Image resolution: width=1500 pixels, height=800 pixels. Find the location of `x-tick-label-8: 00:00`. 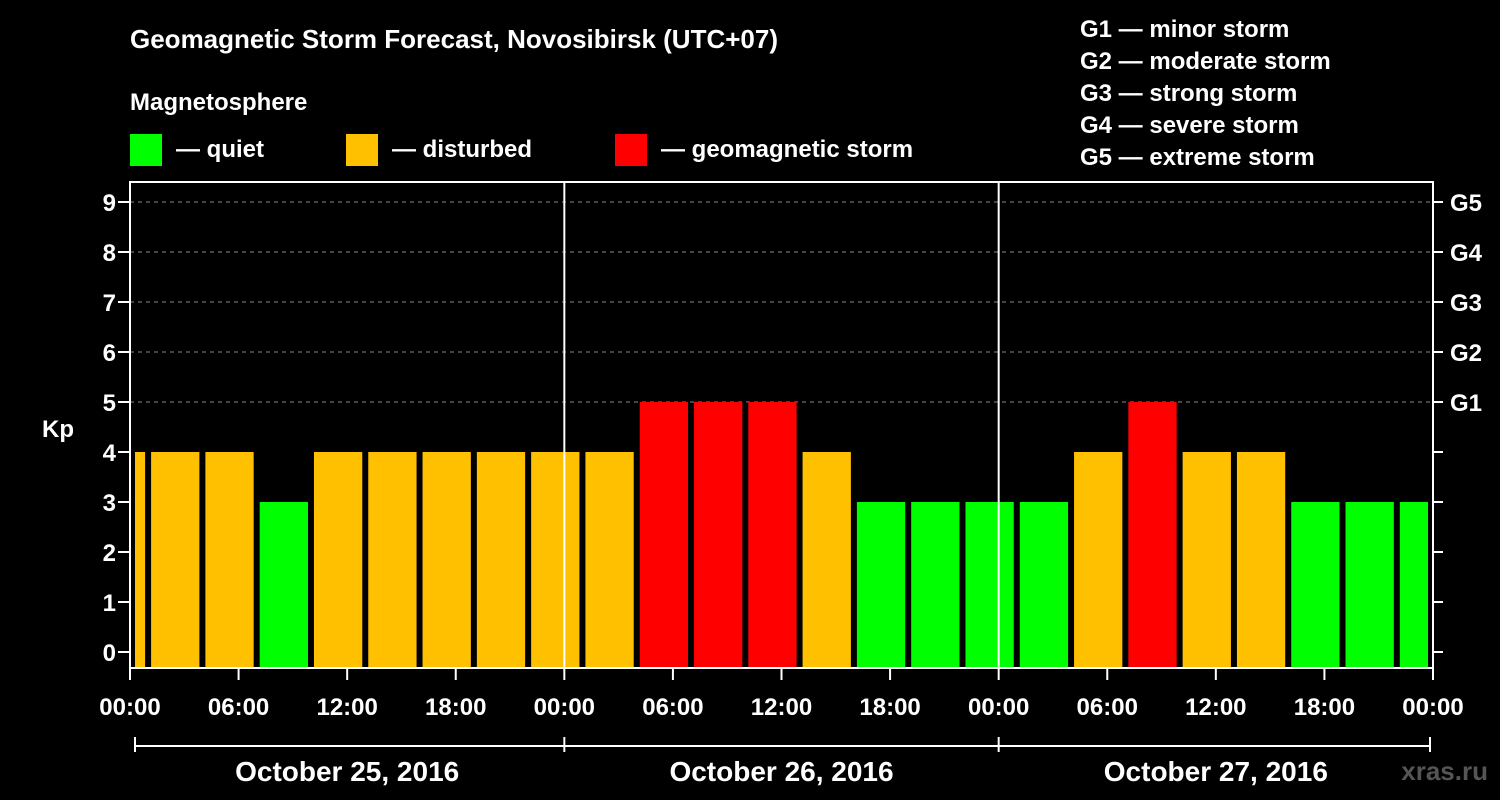

x-tick-label-8: 00:00 is located at coordinates (998, 707).